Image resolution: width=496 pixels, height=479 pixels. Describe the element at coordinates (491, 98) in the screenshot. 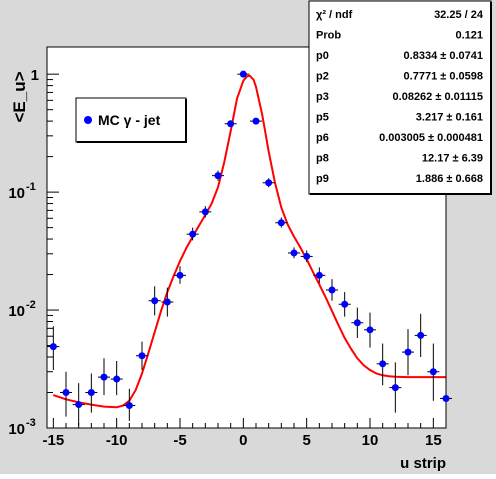

I see `stats-shadow-right` at that location.